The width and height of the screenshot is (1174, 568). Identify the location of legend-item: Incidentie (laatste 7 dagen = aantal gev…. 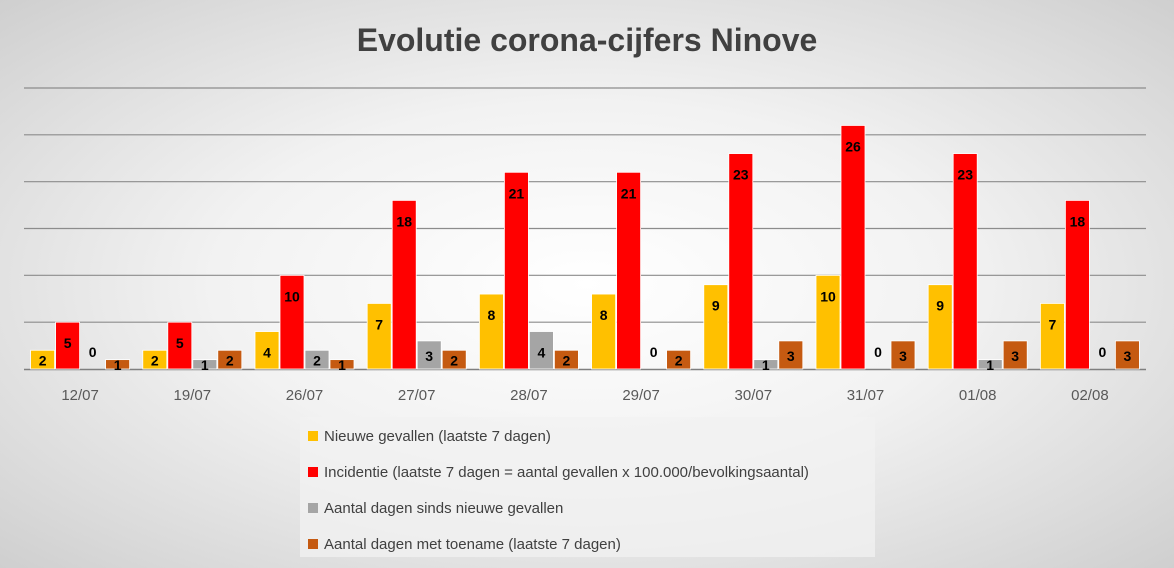
(558, 472).